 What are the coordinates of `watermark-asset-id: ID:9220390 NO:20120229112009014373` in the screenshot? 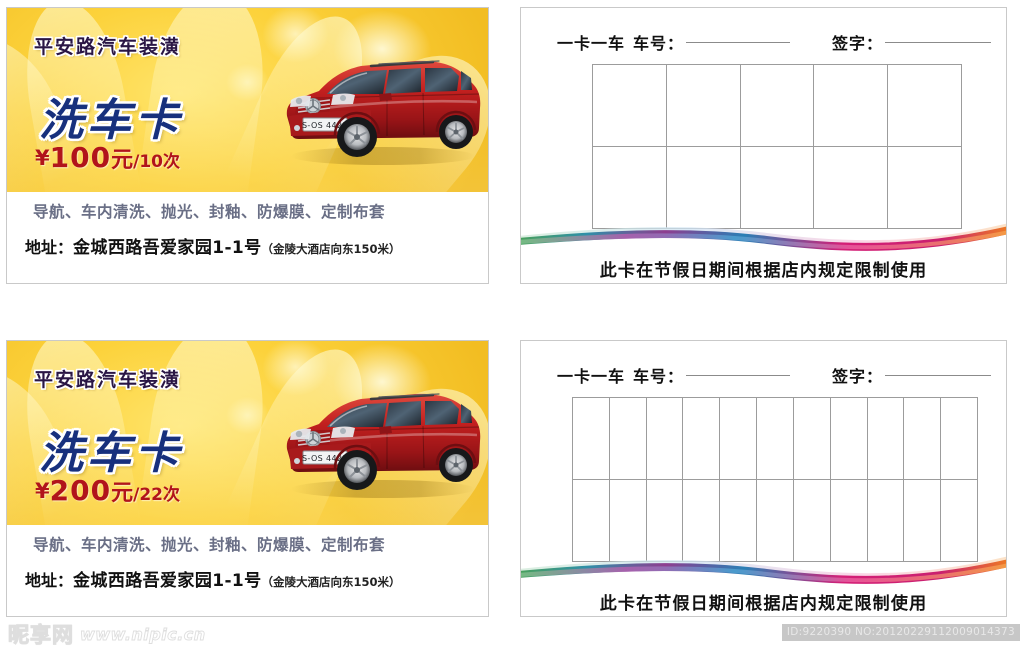 It's located at (900, 632).